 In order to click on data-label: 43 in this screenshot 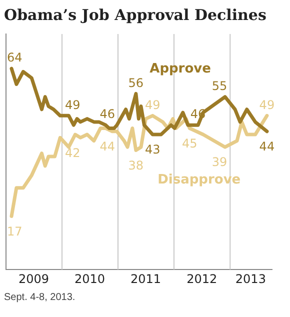, I will do `click(152, 149)`.